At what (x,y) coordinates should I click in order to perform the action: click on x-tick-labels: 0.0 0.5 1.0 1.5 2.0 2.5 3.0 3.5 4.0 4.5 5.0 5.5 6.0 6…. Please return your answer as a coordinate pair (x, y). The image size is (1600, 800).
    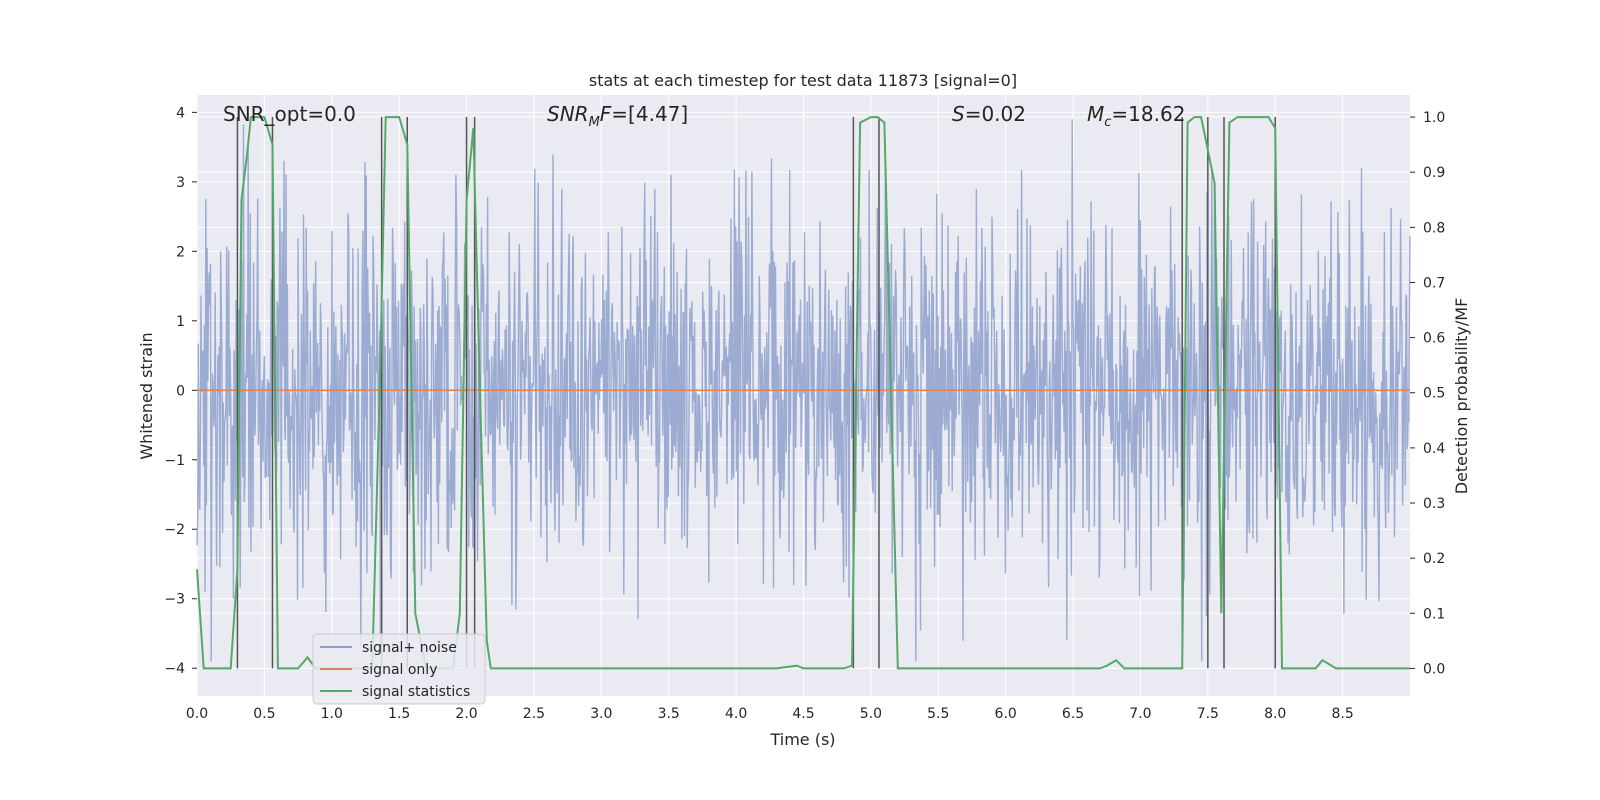
    Looking at the image, I should click on (770, 714).